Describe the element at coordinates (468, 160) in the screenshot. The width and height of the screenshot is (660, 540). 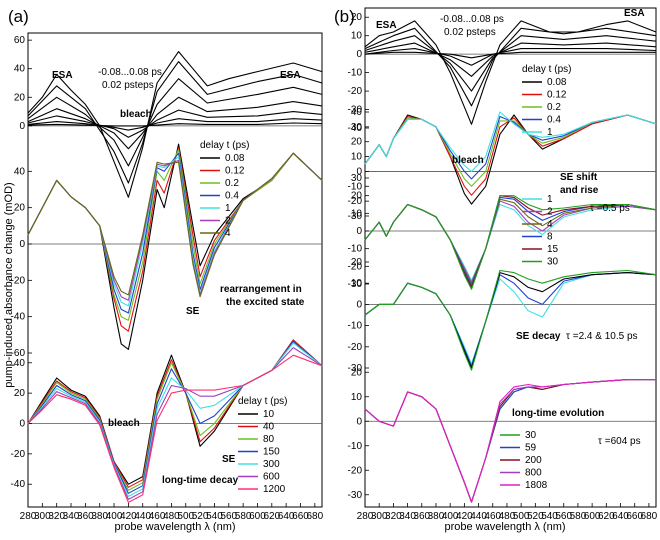
I see `annot-b-1-bleach: bleach` at that location.